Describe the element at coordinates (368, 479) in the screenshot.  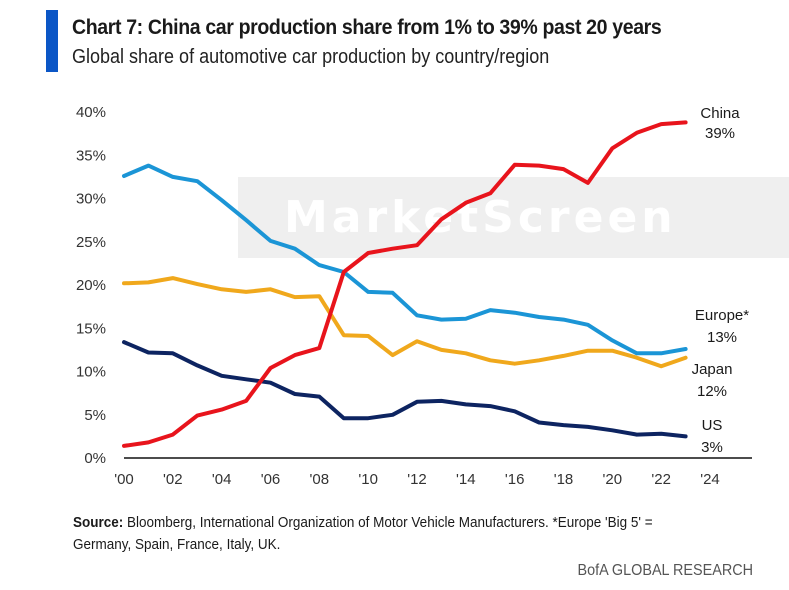
I see `x-tick-label: '10` at that location.